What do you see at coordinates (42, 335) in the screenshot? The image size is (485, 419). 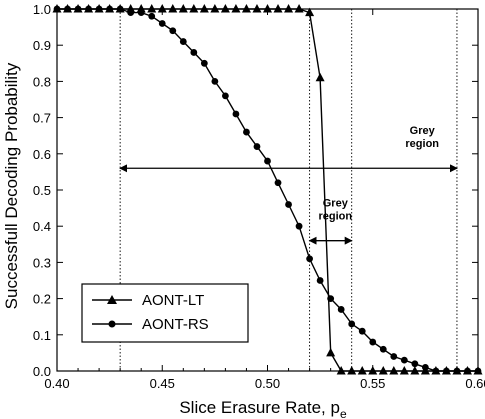 I see `y-tick-label: 0.1` at bounding box center [42, 335].